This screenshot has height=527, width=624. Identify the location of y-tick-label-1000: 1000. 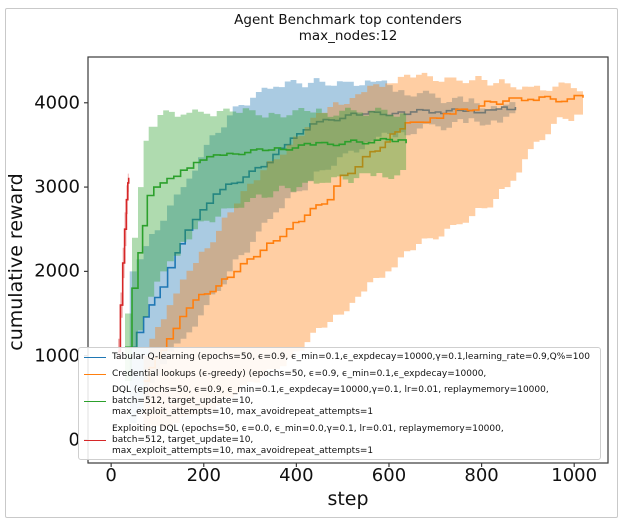
(57, 356).